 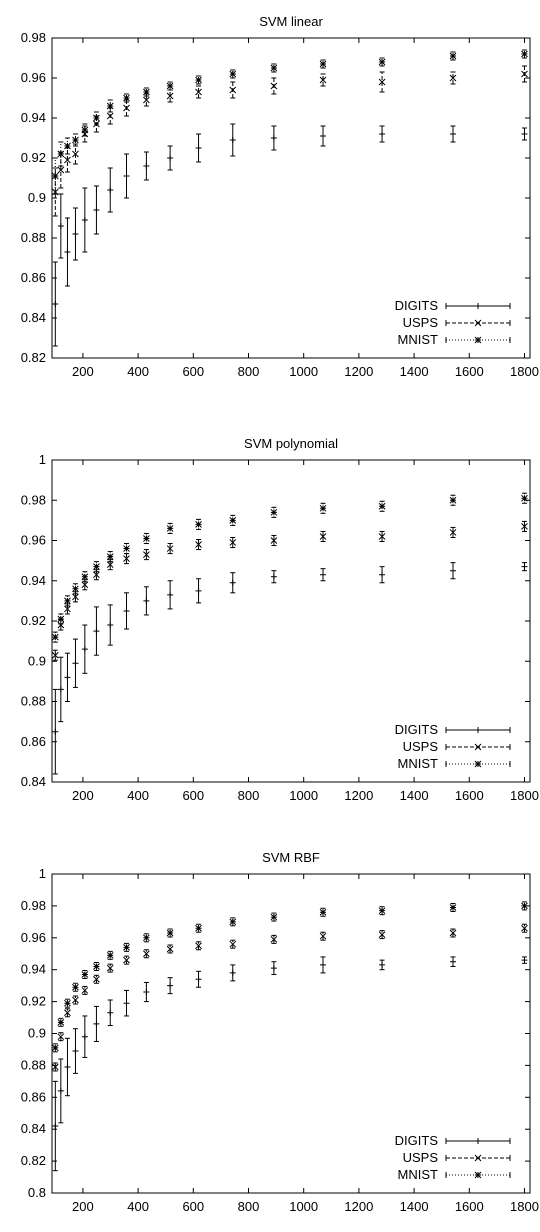 I want to click on y-tick-label: 0.88, so click(x=33, y=237).